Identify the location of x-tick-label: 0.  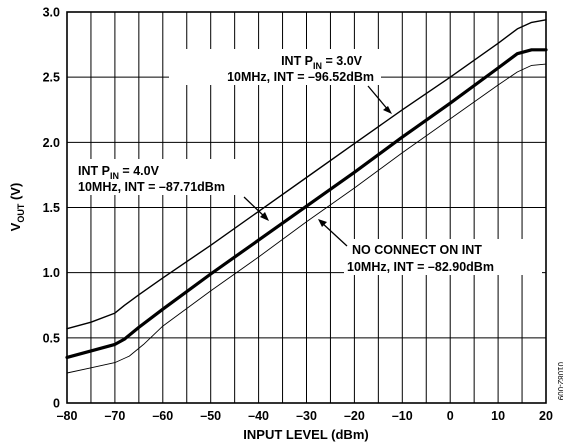
(450, 416).